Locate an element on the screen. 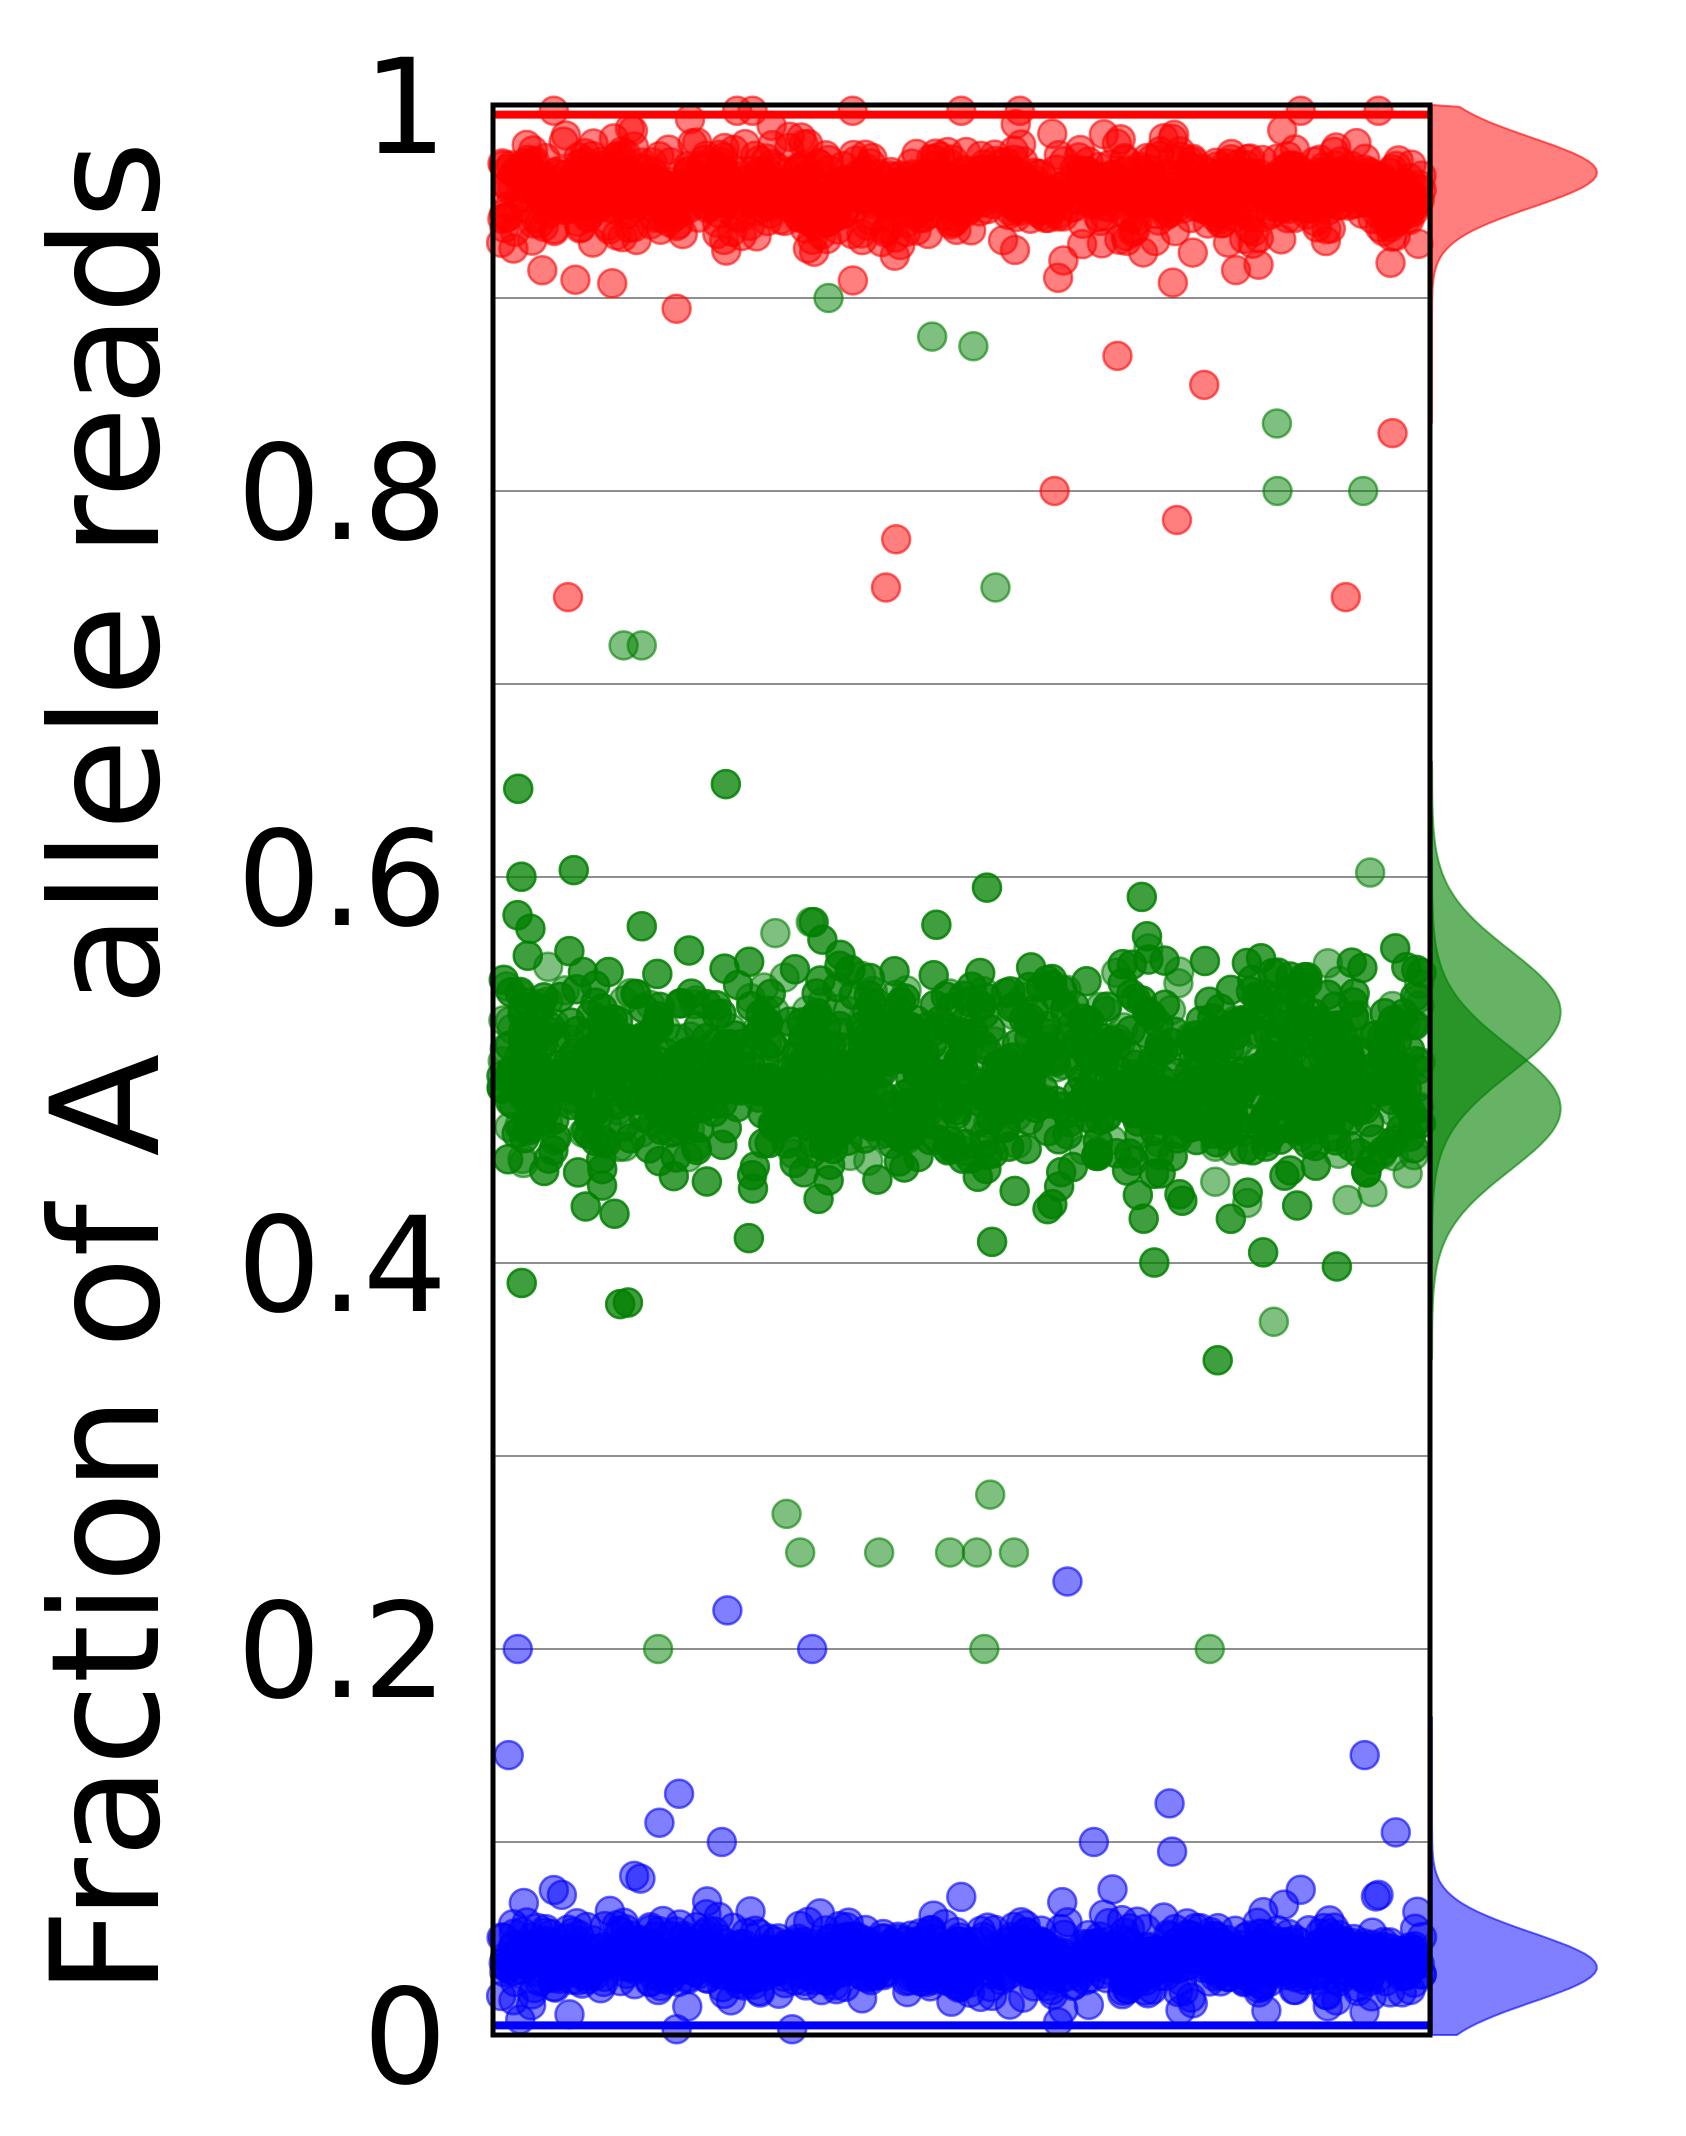 The image size is (1686, 2136). y-tick-labels: 0 0.2 0.4 0.6 0.8 1 is located at coordinates (342, 1073).